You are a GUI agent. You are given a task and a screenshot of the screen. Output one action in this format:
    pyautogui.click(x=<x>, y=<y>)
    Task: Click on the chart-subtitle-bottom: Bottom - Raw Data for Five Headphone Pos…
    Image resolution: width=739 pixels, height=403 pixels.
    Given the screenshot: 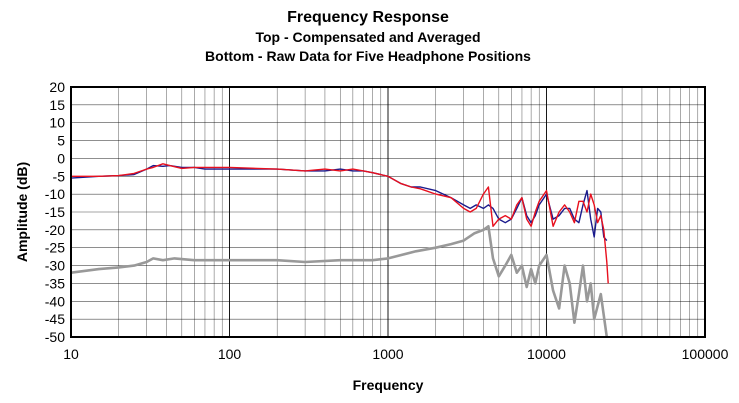 What is the action you would take?
    pyautogui.click(x=368, y=56)
    